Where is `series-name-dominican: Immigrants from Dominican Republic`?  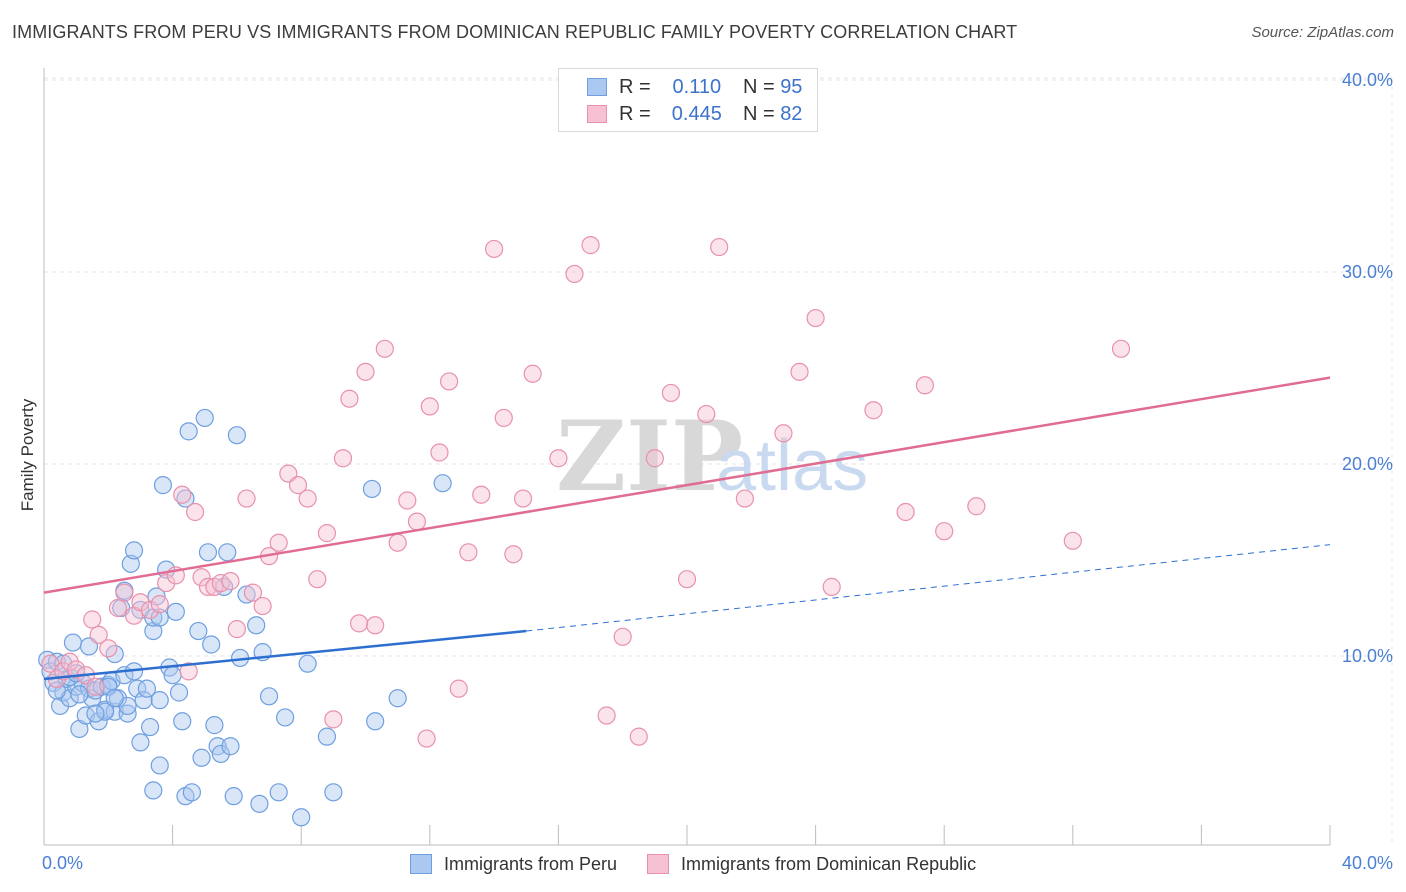
series-name-dominican: Immigrants from Dominican Republic is located at coordinates (829, 863).